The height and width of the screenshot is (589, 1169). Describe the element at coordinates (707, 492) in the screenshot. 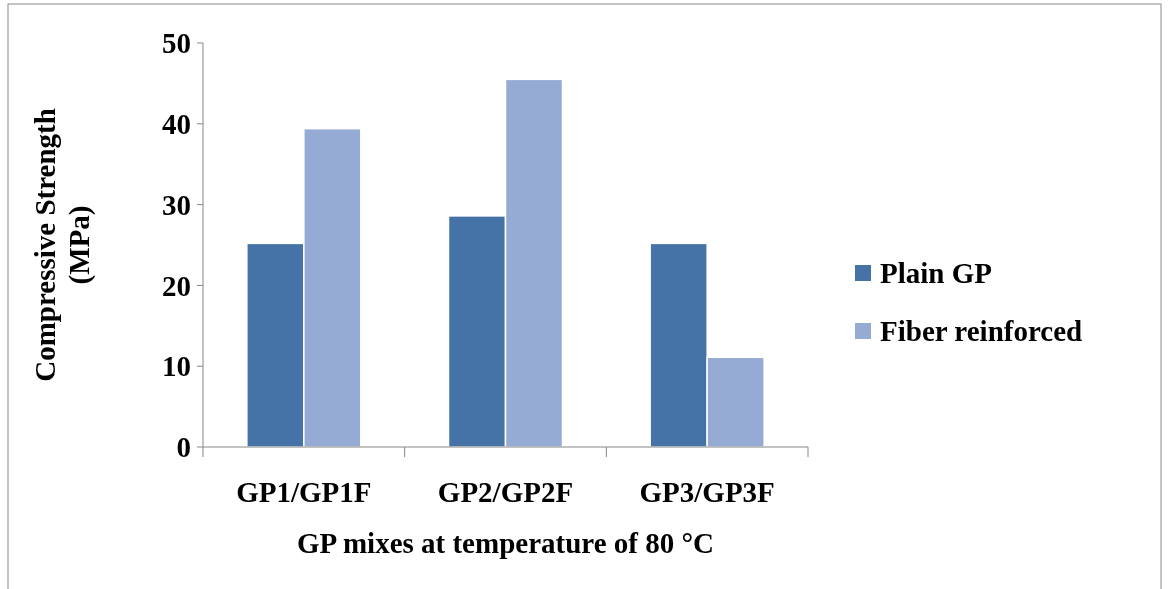

I see `x-tick-label: GP3/GP3F` at that location.